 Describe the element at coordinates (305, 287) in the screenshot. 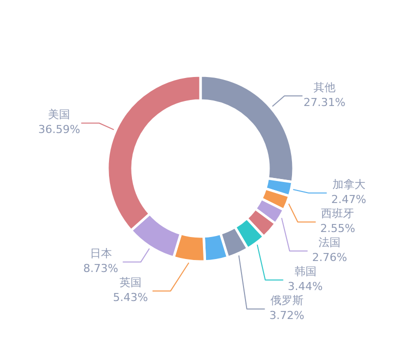

I see `data-label: 3.44%` at that location.